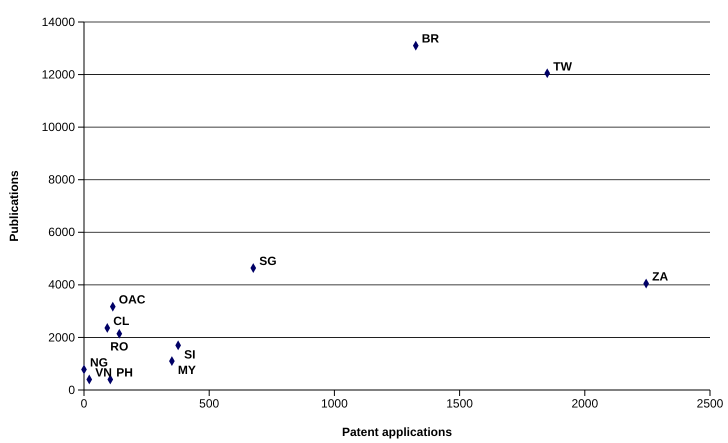 This screenshot has height=443, width=728. Describe the element at coordinates (59, 74) in the screenshot. I see `y-tick-label: 12000` at that location.